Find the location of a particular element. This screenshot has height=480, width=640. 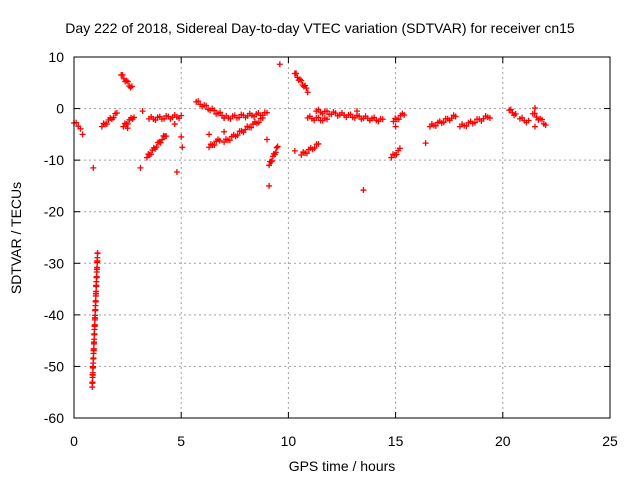

y-tick-label: -30 is located at coordinates (54, 263).